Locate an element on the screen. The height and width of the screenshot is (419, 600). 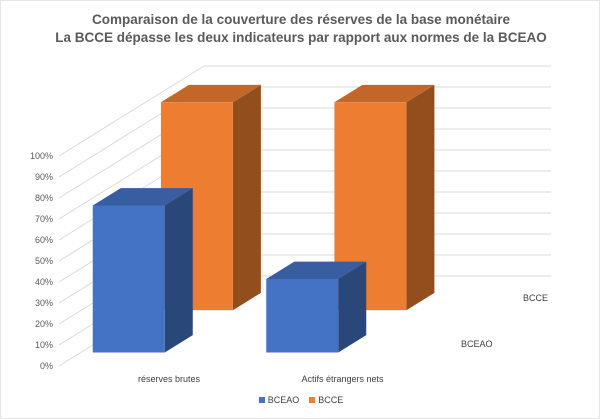
chart-legend: BCEAO BCCE is located at coordinates (300, 400).